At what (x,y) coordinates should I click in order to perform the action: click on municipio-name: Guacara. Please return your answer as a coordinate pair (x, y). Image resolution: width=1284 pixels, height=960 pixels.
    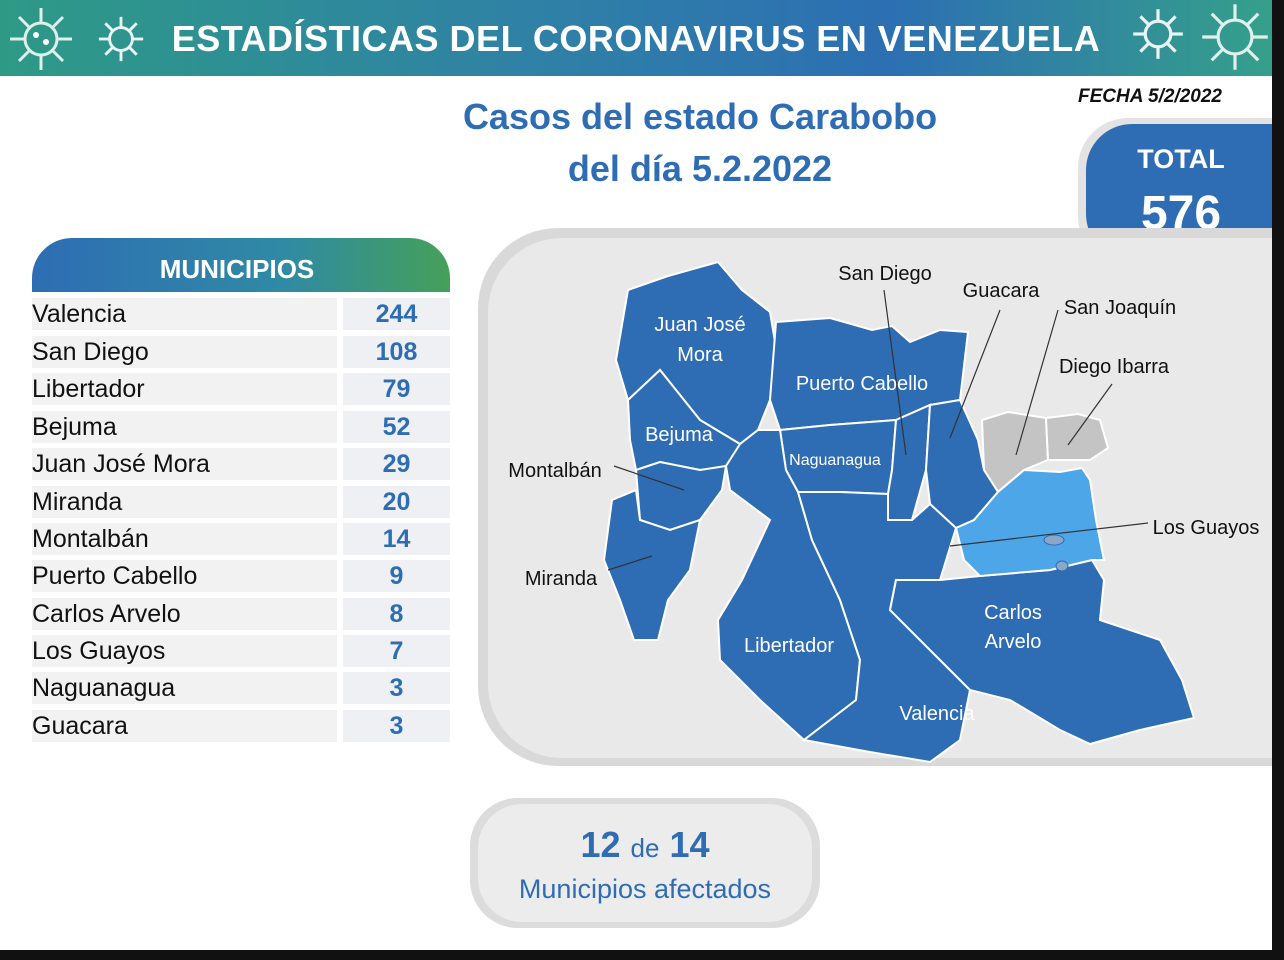
    Looking at the image, I should click on (184, 726).